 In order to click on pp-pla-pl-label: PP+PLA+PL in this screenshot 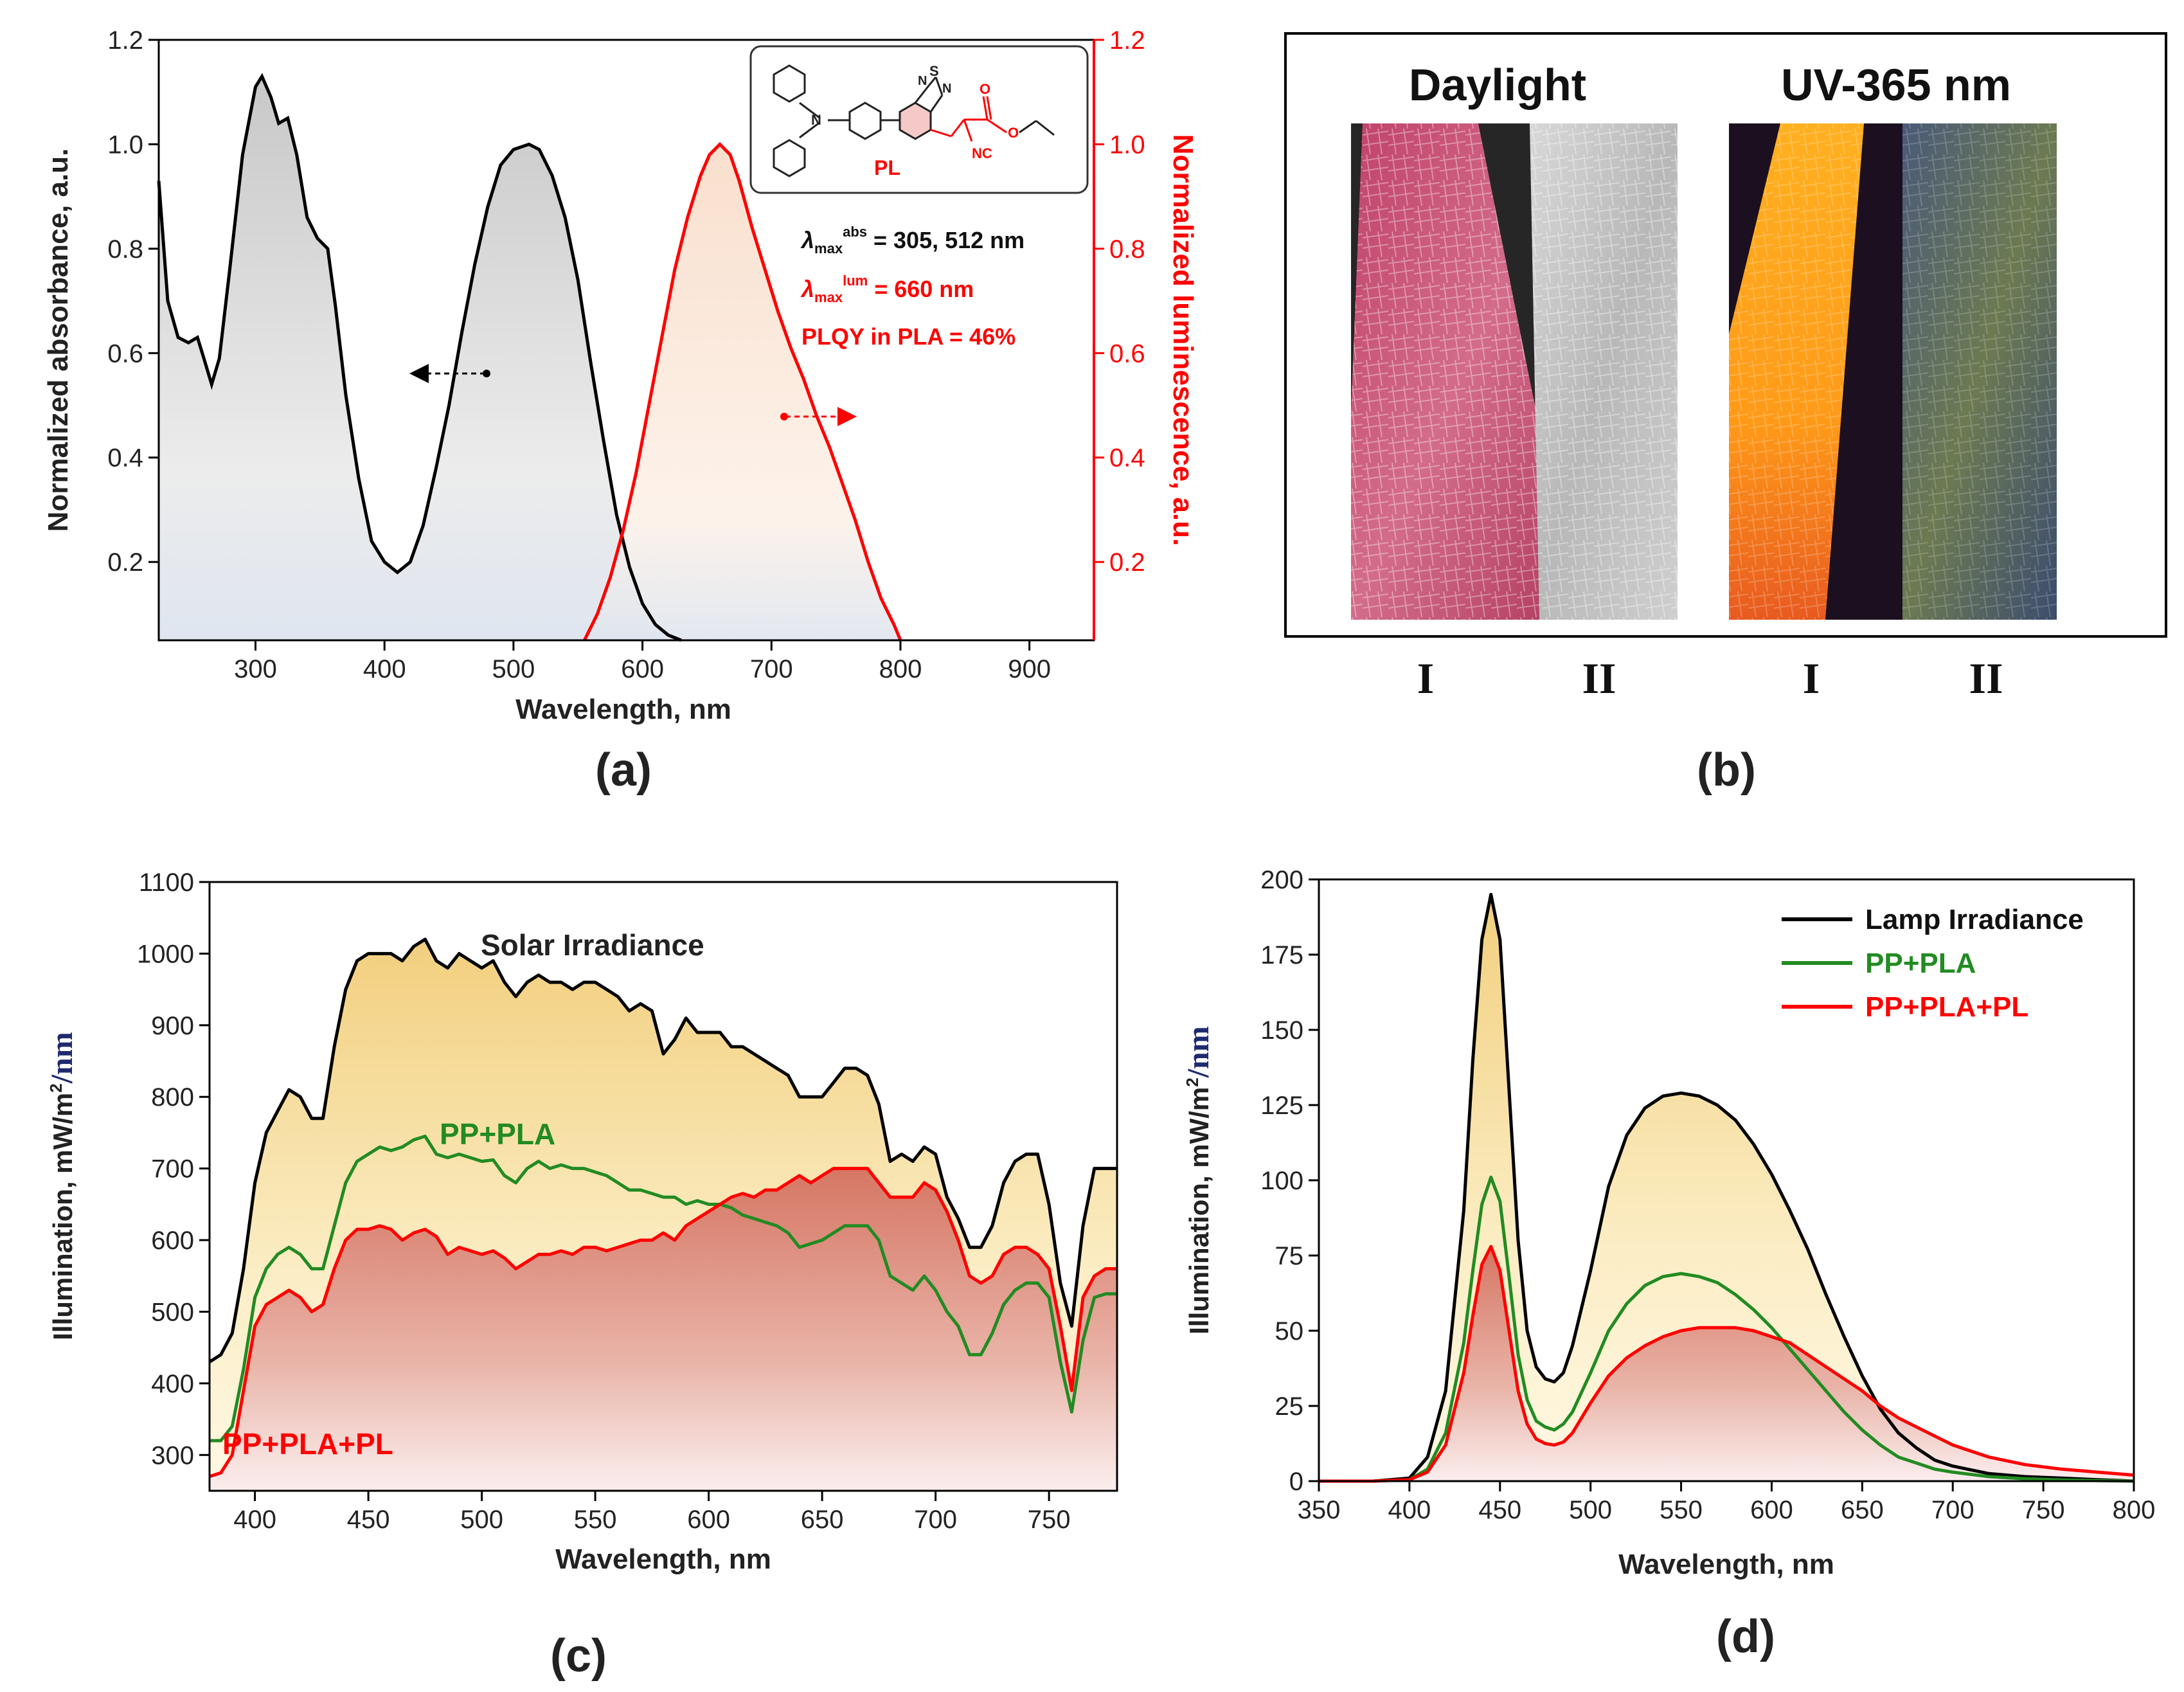, I will do `click(307, 1444)`.